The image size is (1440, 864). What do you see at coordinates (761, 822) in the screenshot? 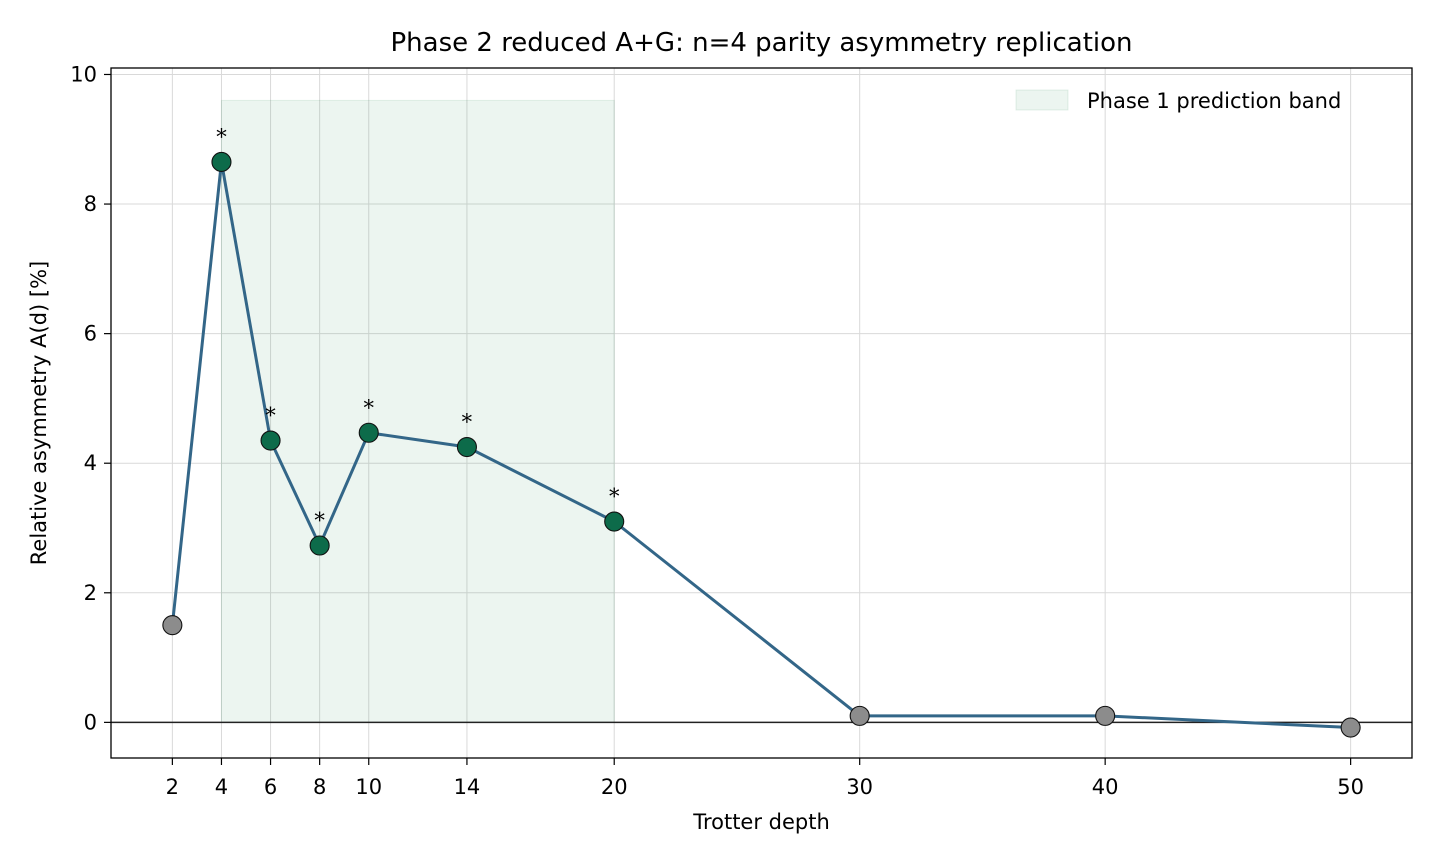
I see `x-axis-label: Trotter depth` at bounding box center [761, 822].